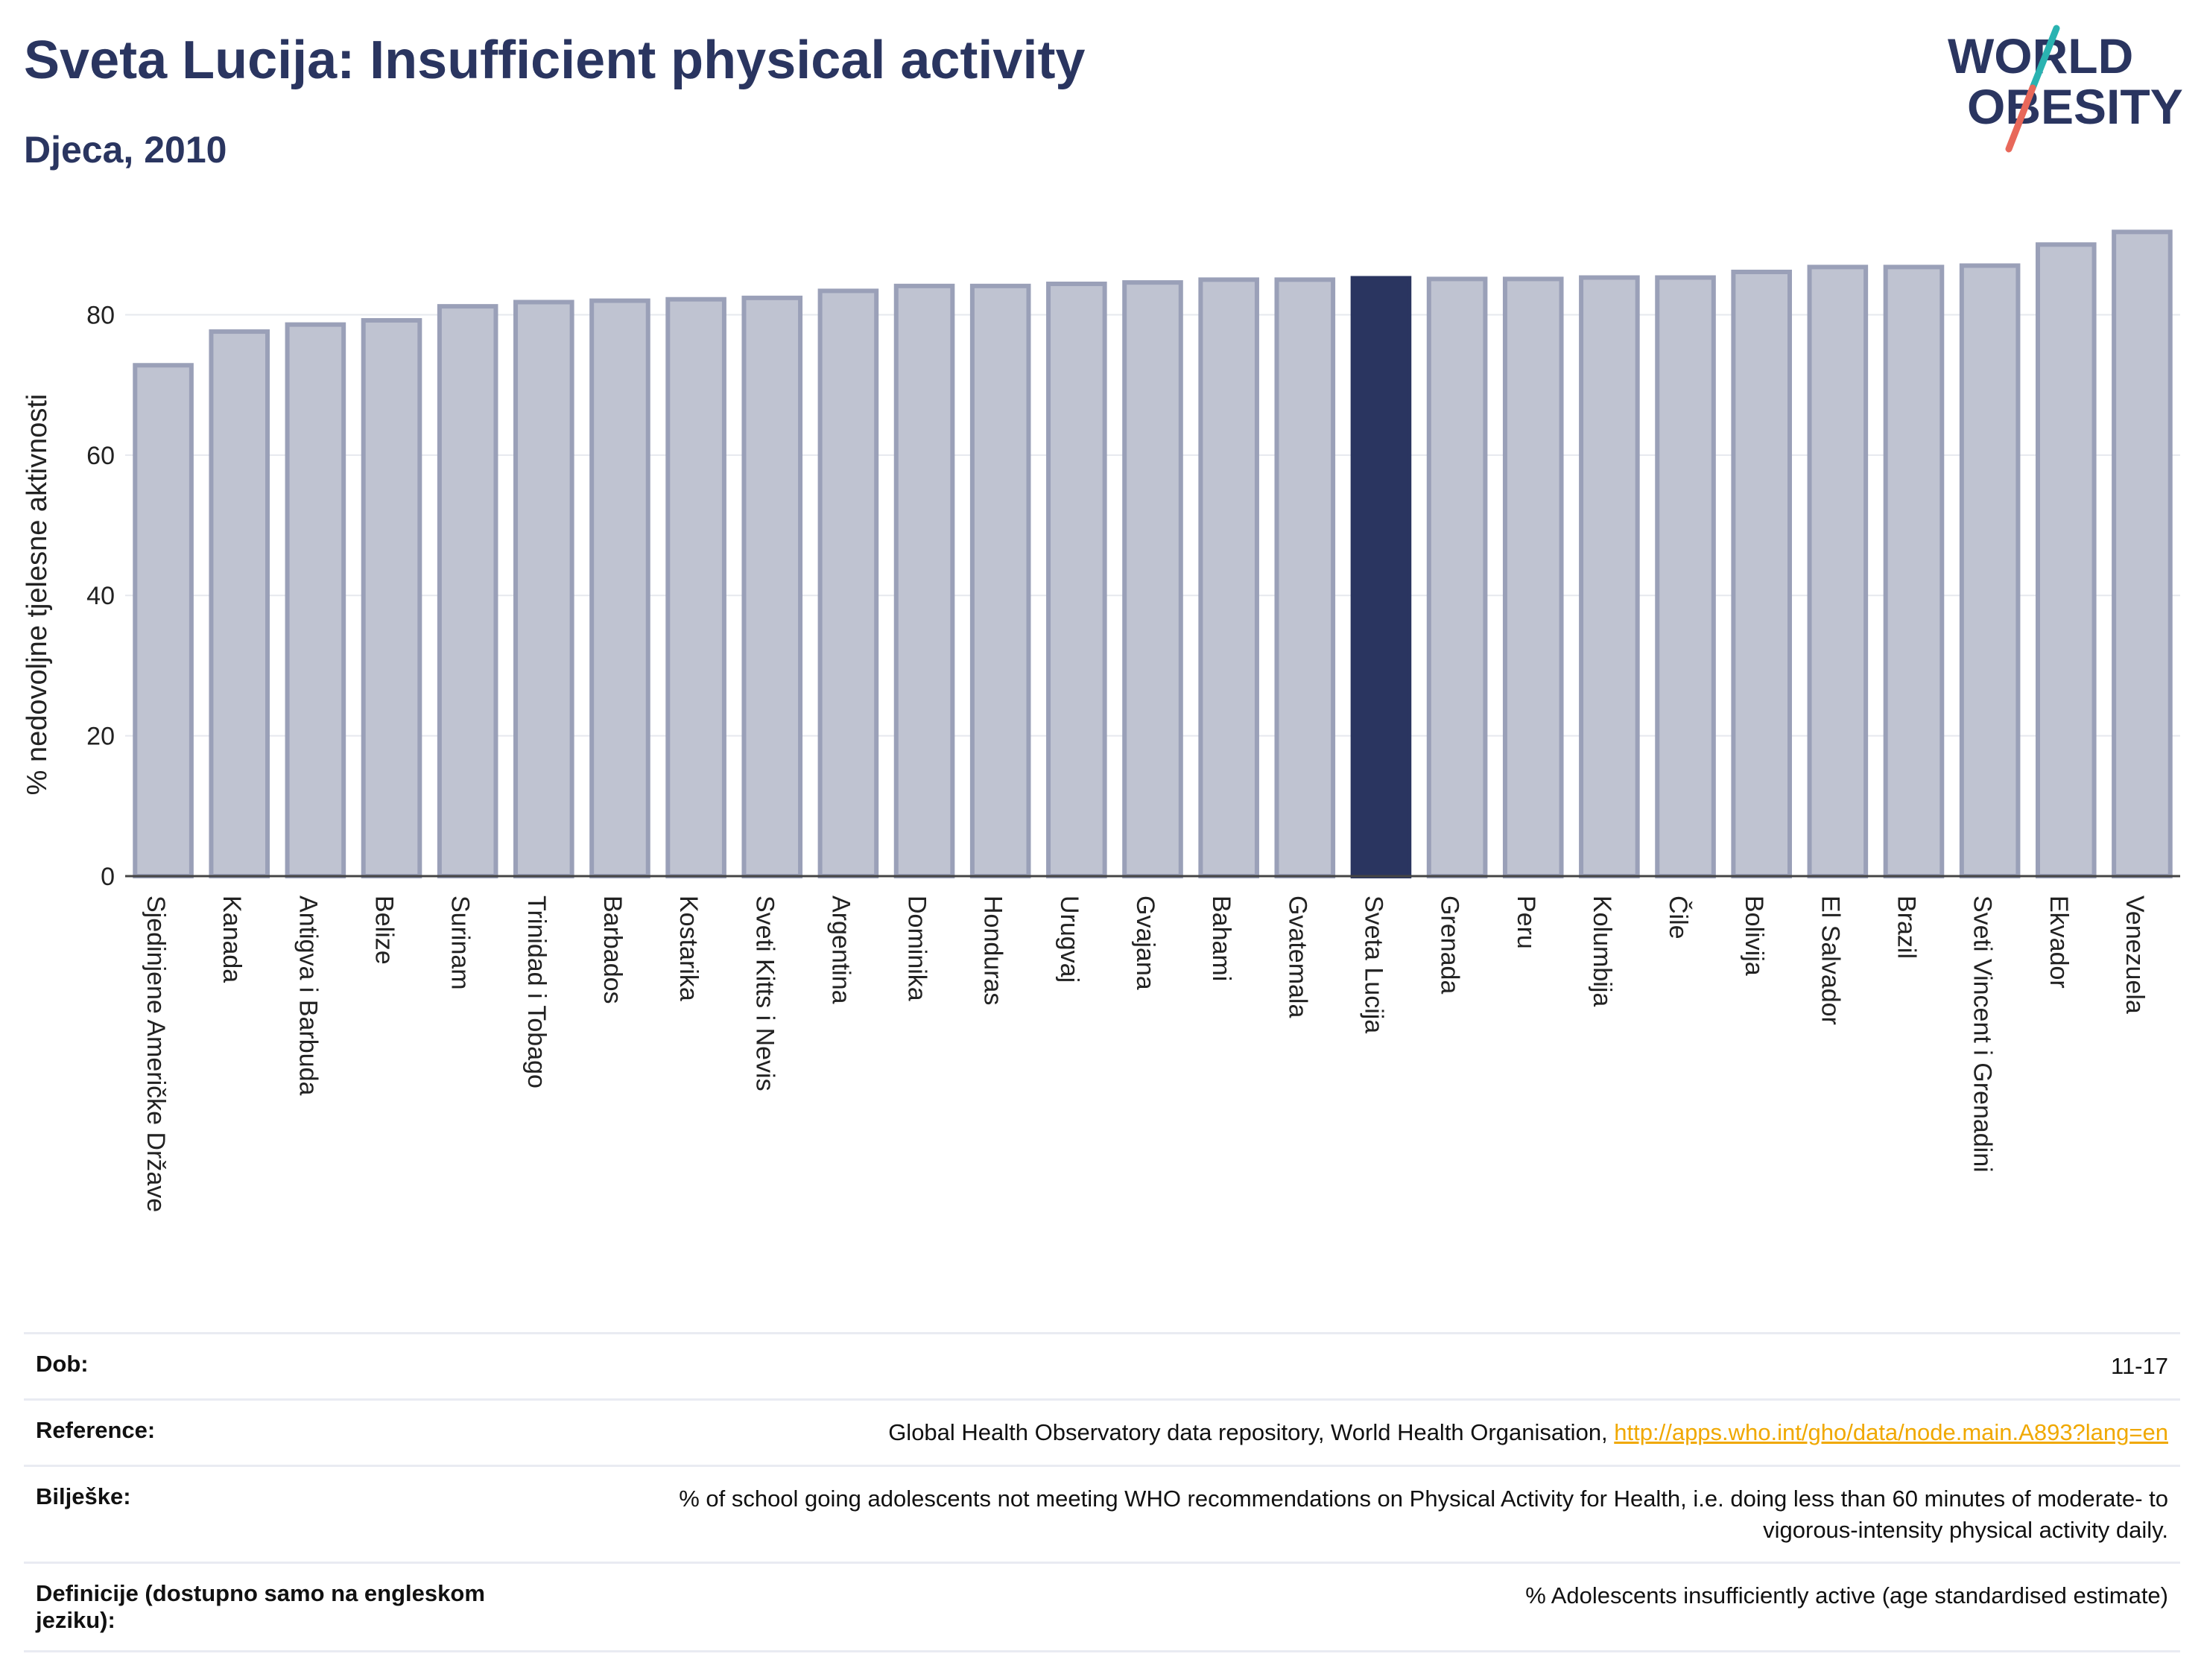 This screenshot has width=2204, height=1680. Describe the element at coordinates (308, 995) in the screenshot. I see `x-tick-label: Antigva i Barbuda` at that location.